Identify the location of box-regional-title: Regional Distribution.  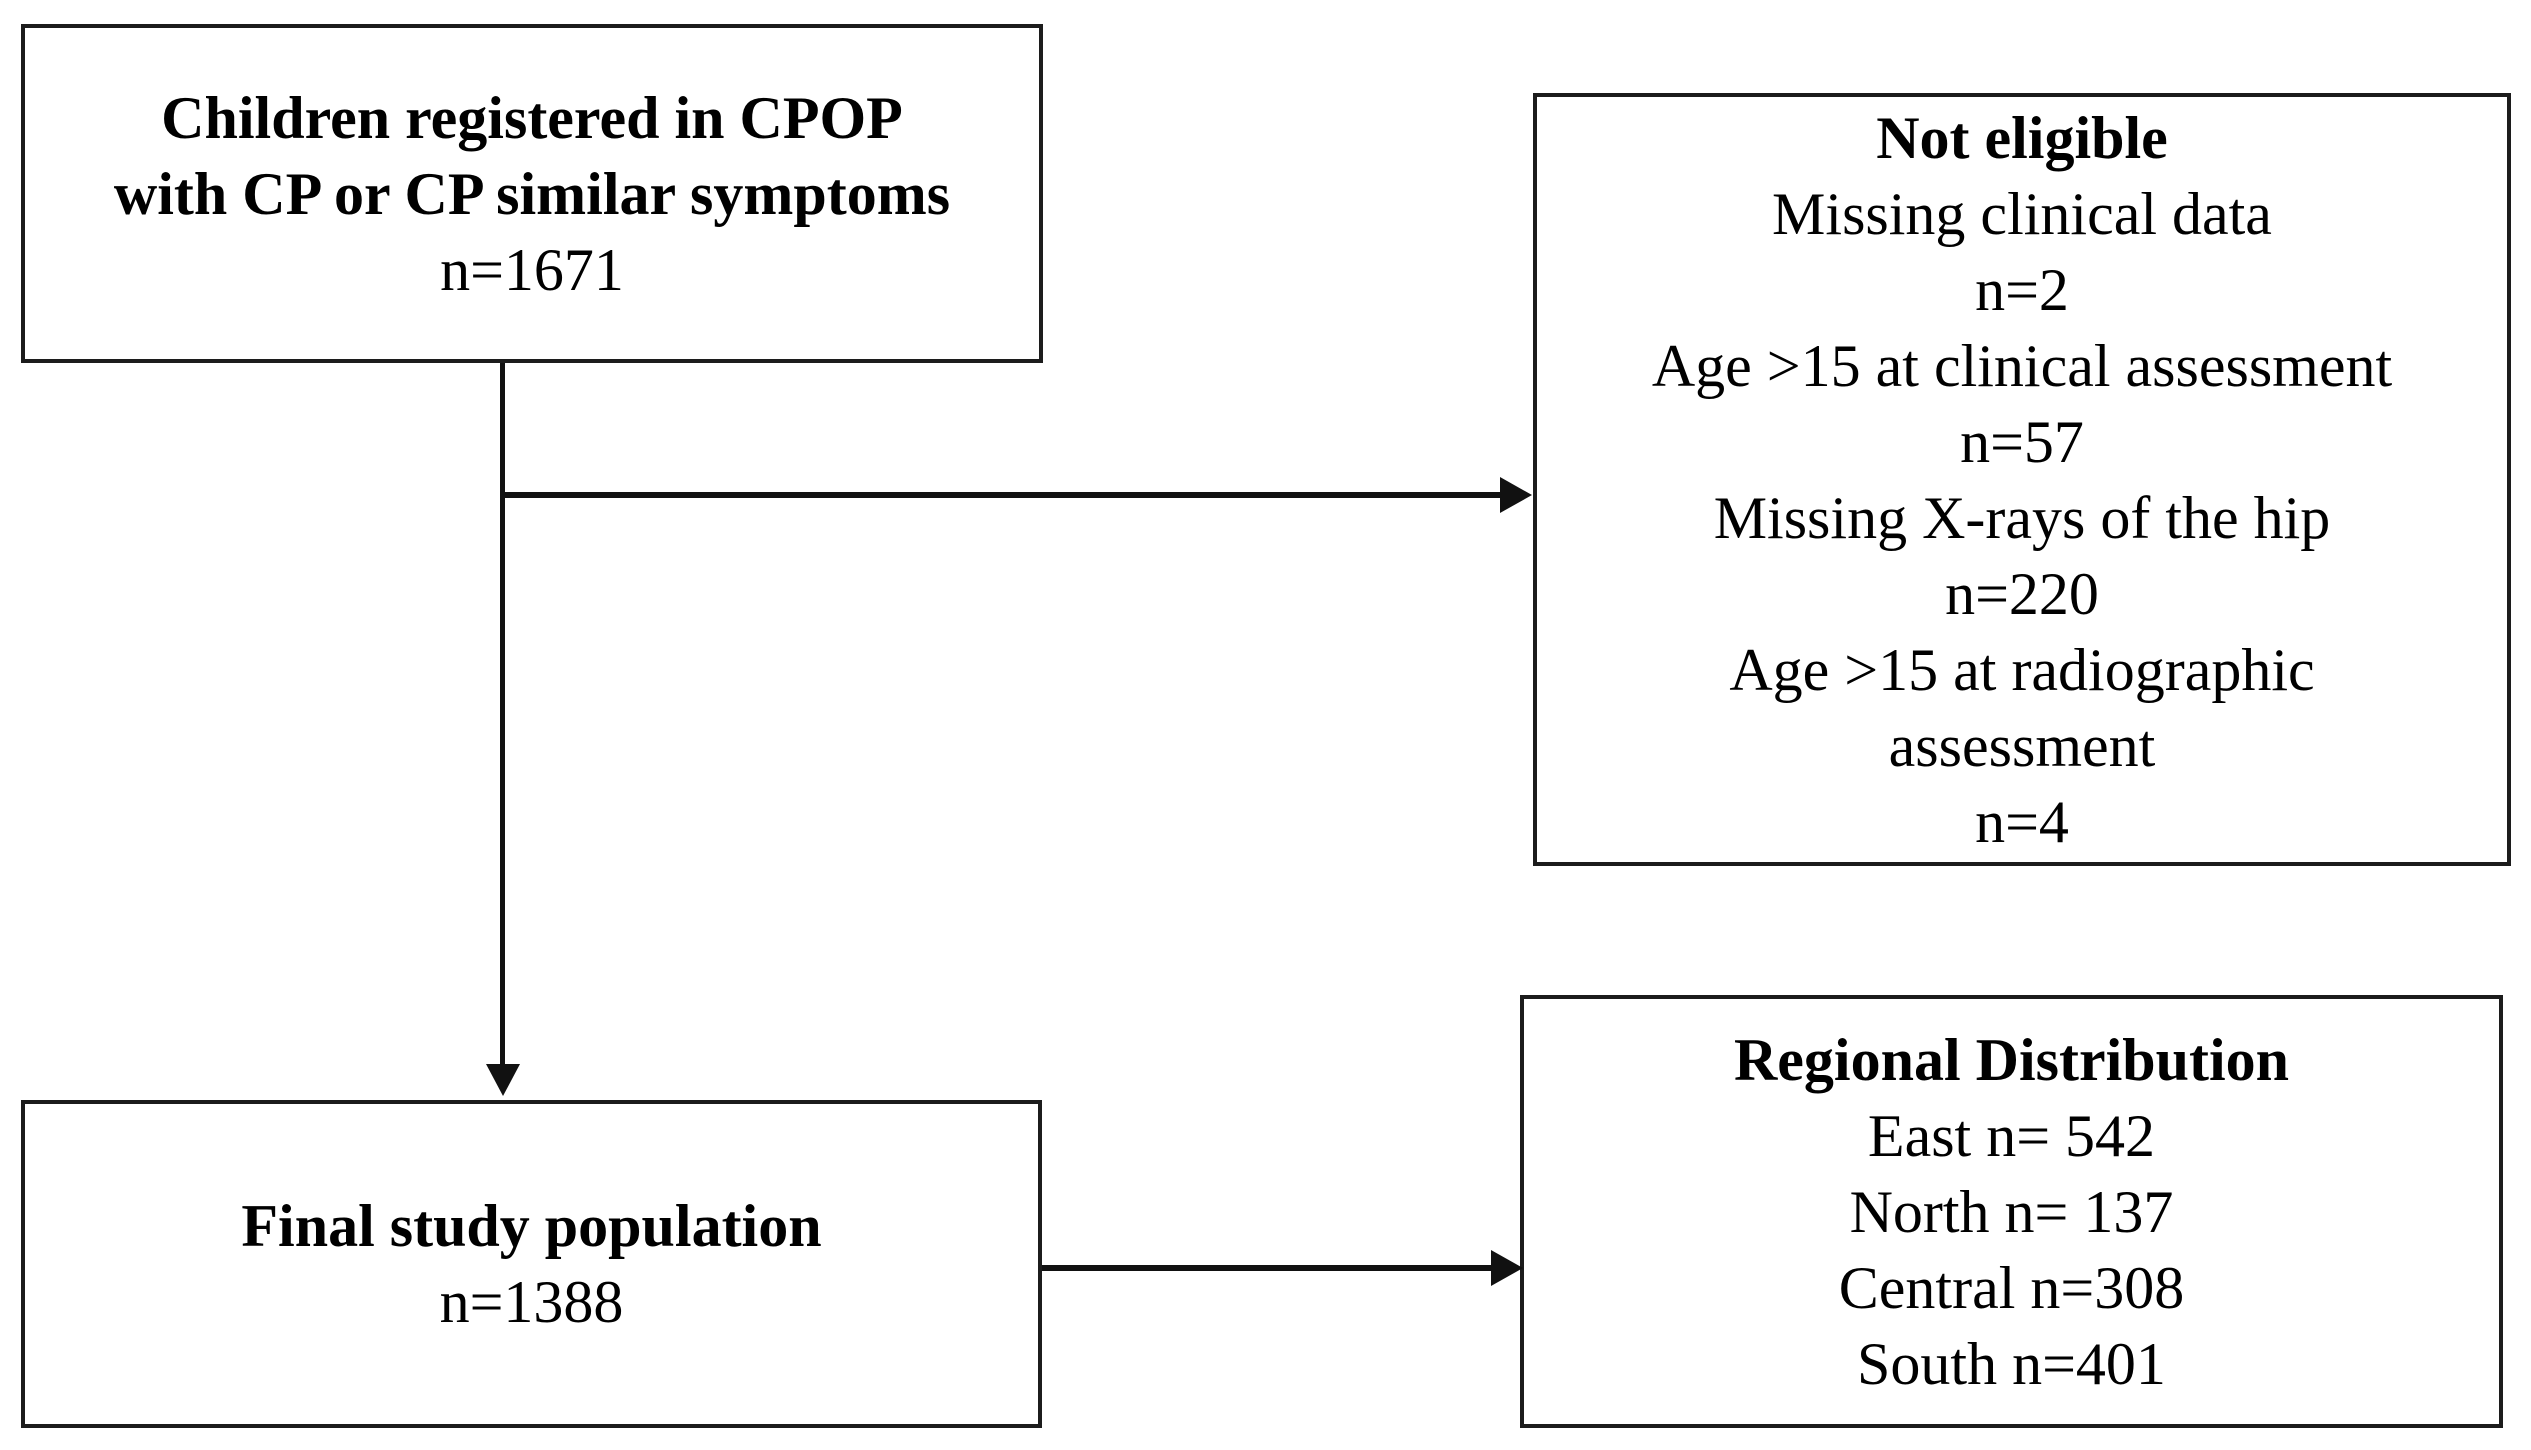
(2011, 1059).